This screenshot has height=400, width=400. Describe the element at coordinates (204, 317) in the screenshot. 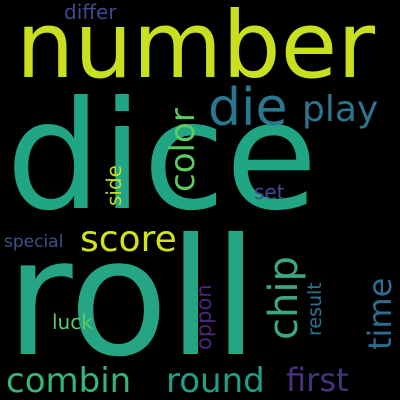

I see `word-oppon: oppon` at that location.